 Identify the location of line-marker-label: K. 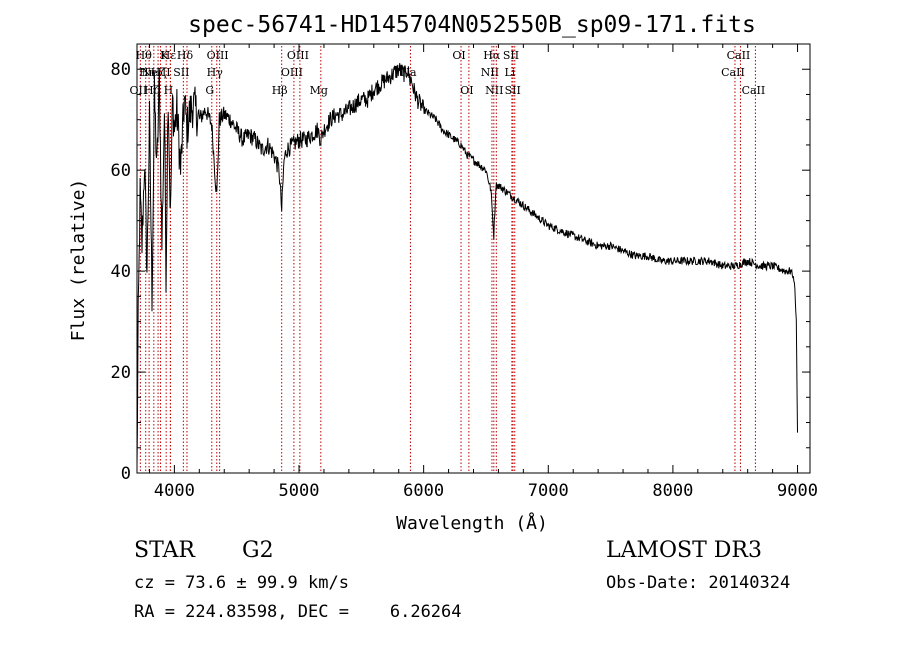
(164, 55).